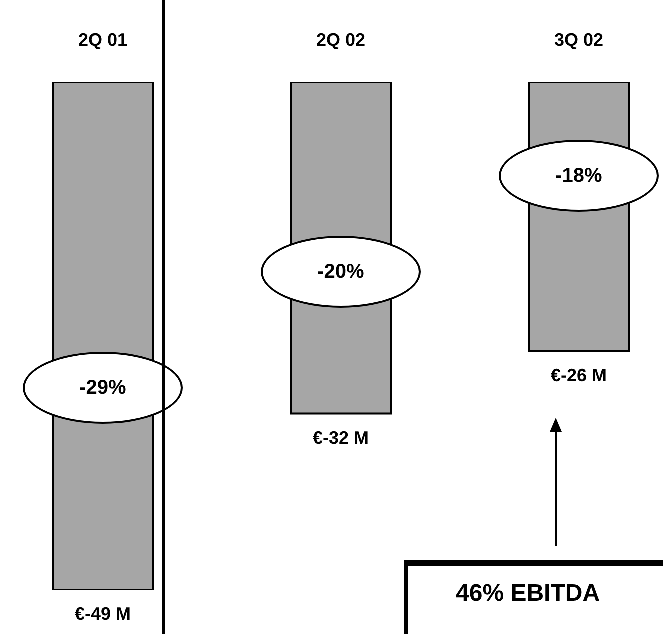 Image resolution: width=663 pixels, height=634 pixels. I want to click on data-label: €-49 M, so click(103, 614).